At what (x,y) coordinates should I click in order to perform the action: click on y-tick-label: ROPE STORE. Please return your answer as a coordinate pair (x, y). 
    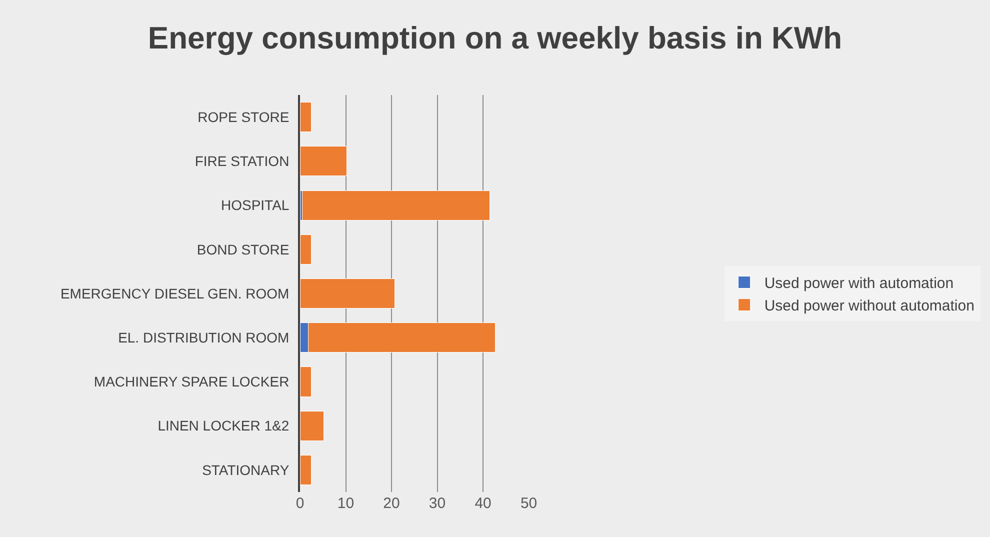
    Looking at the image, I should click on (244, 116).